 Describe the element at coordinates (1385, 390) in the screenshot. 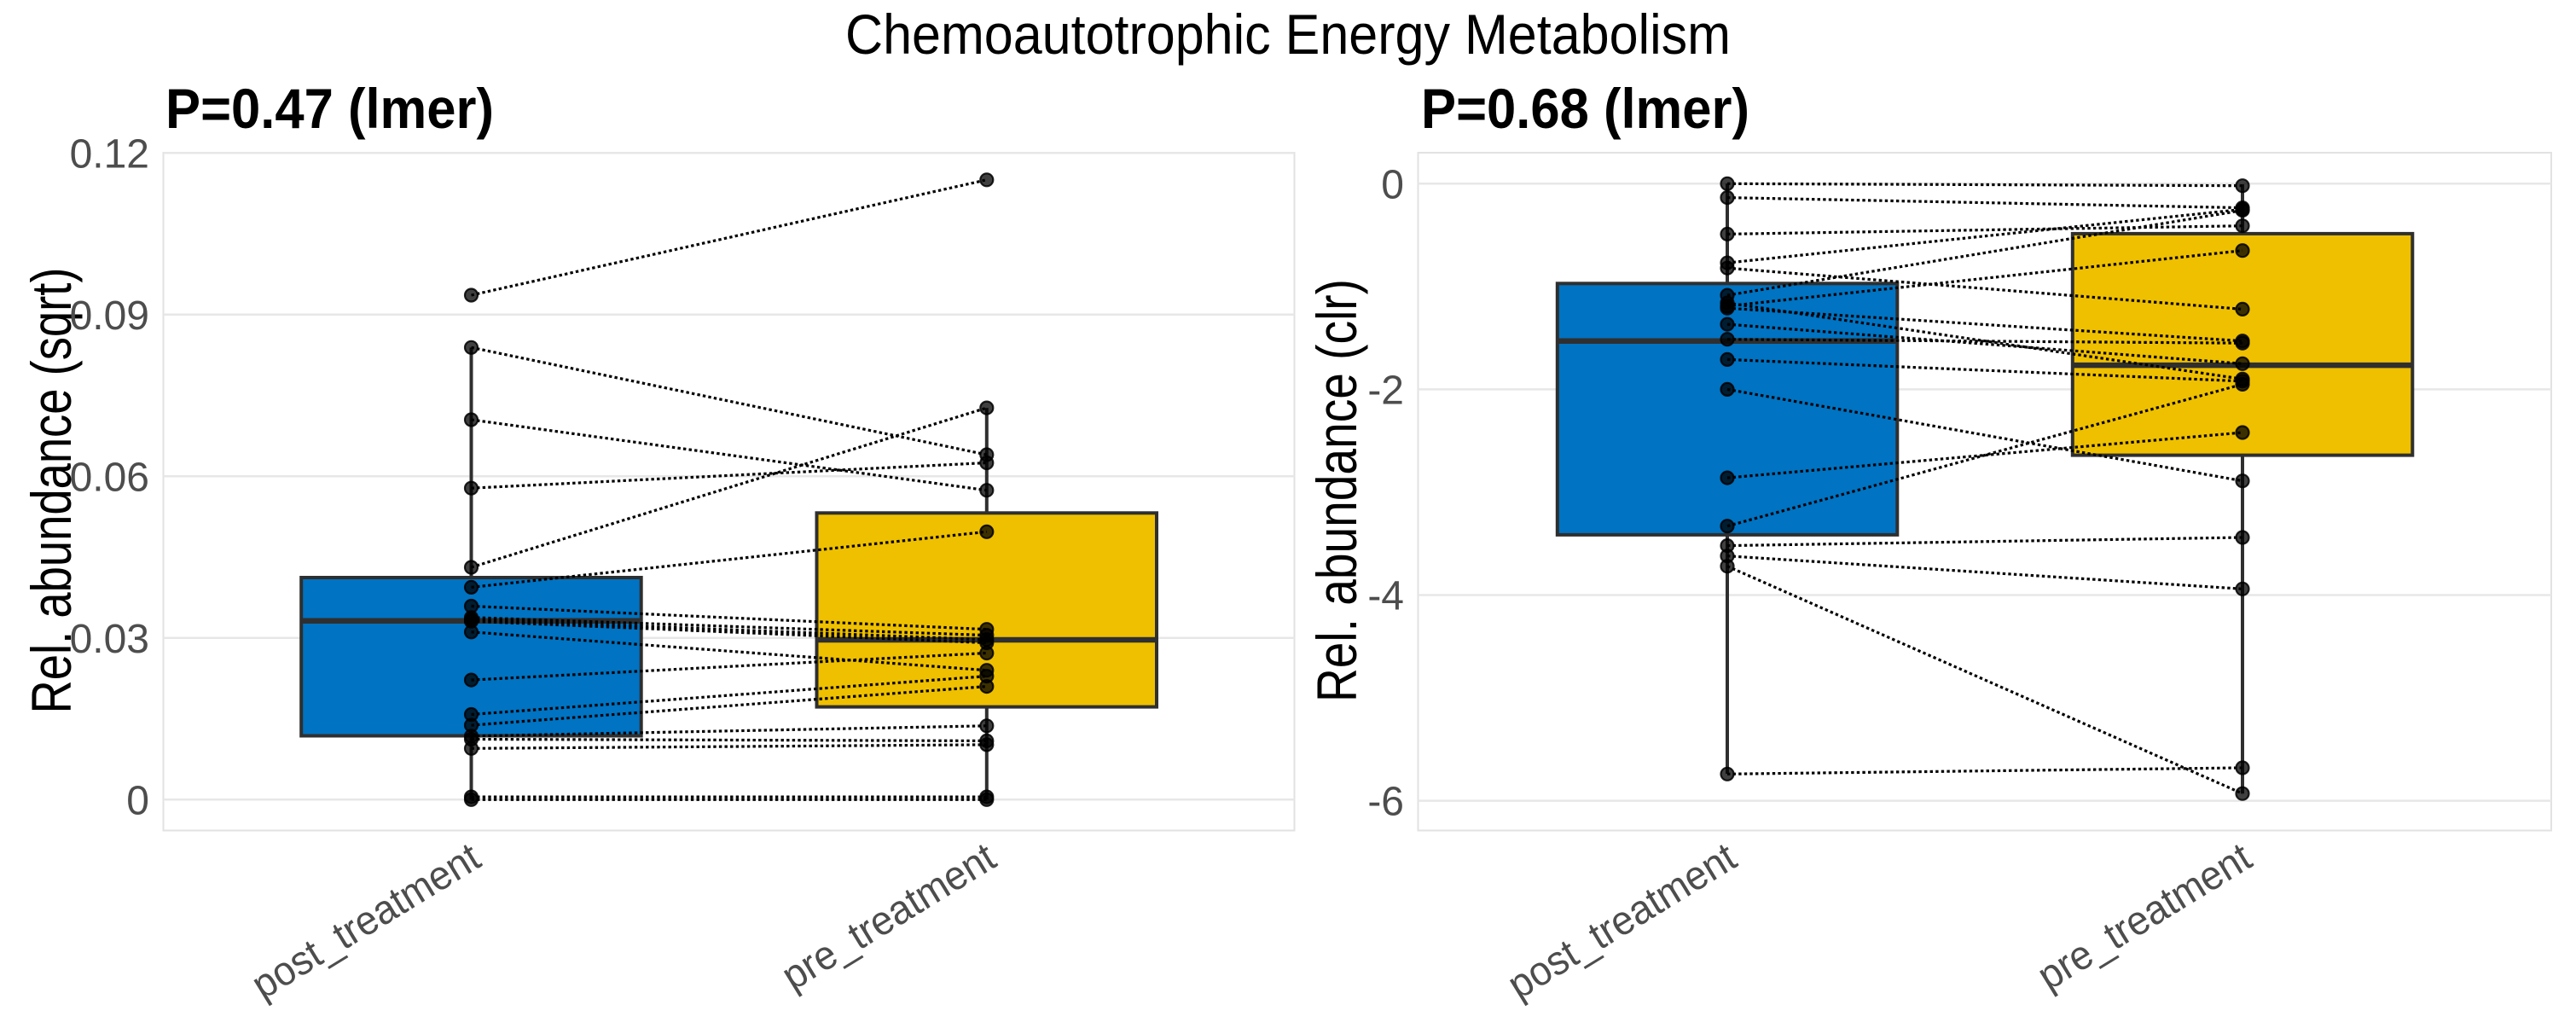

I see `svg-text: -2` at that location.